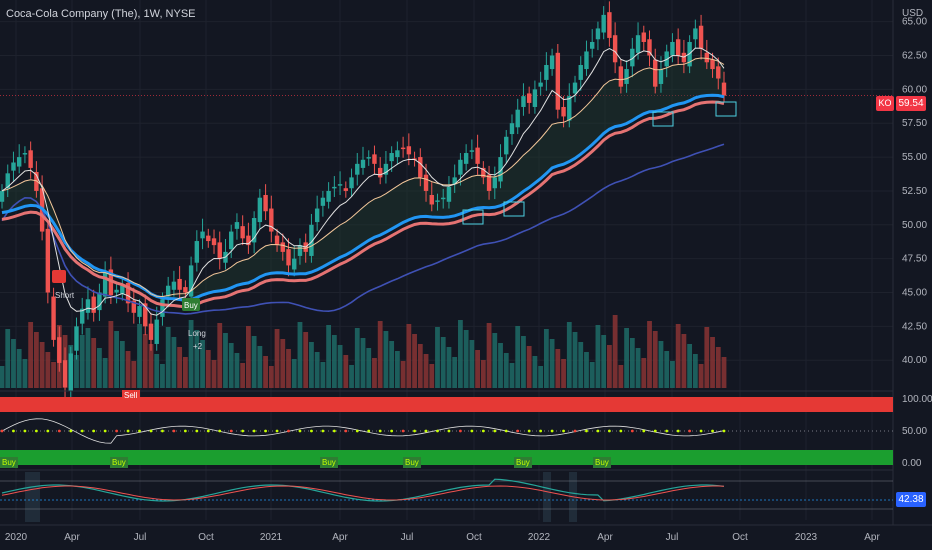  I want to click on oscillator-panel, so click(446, 495).